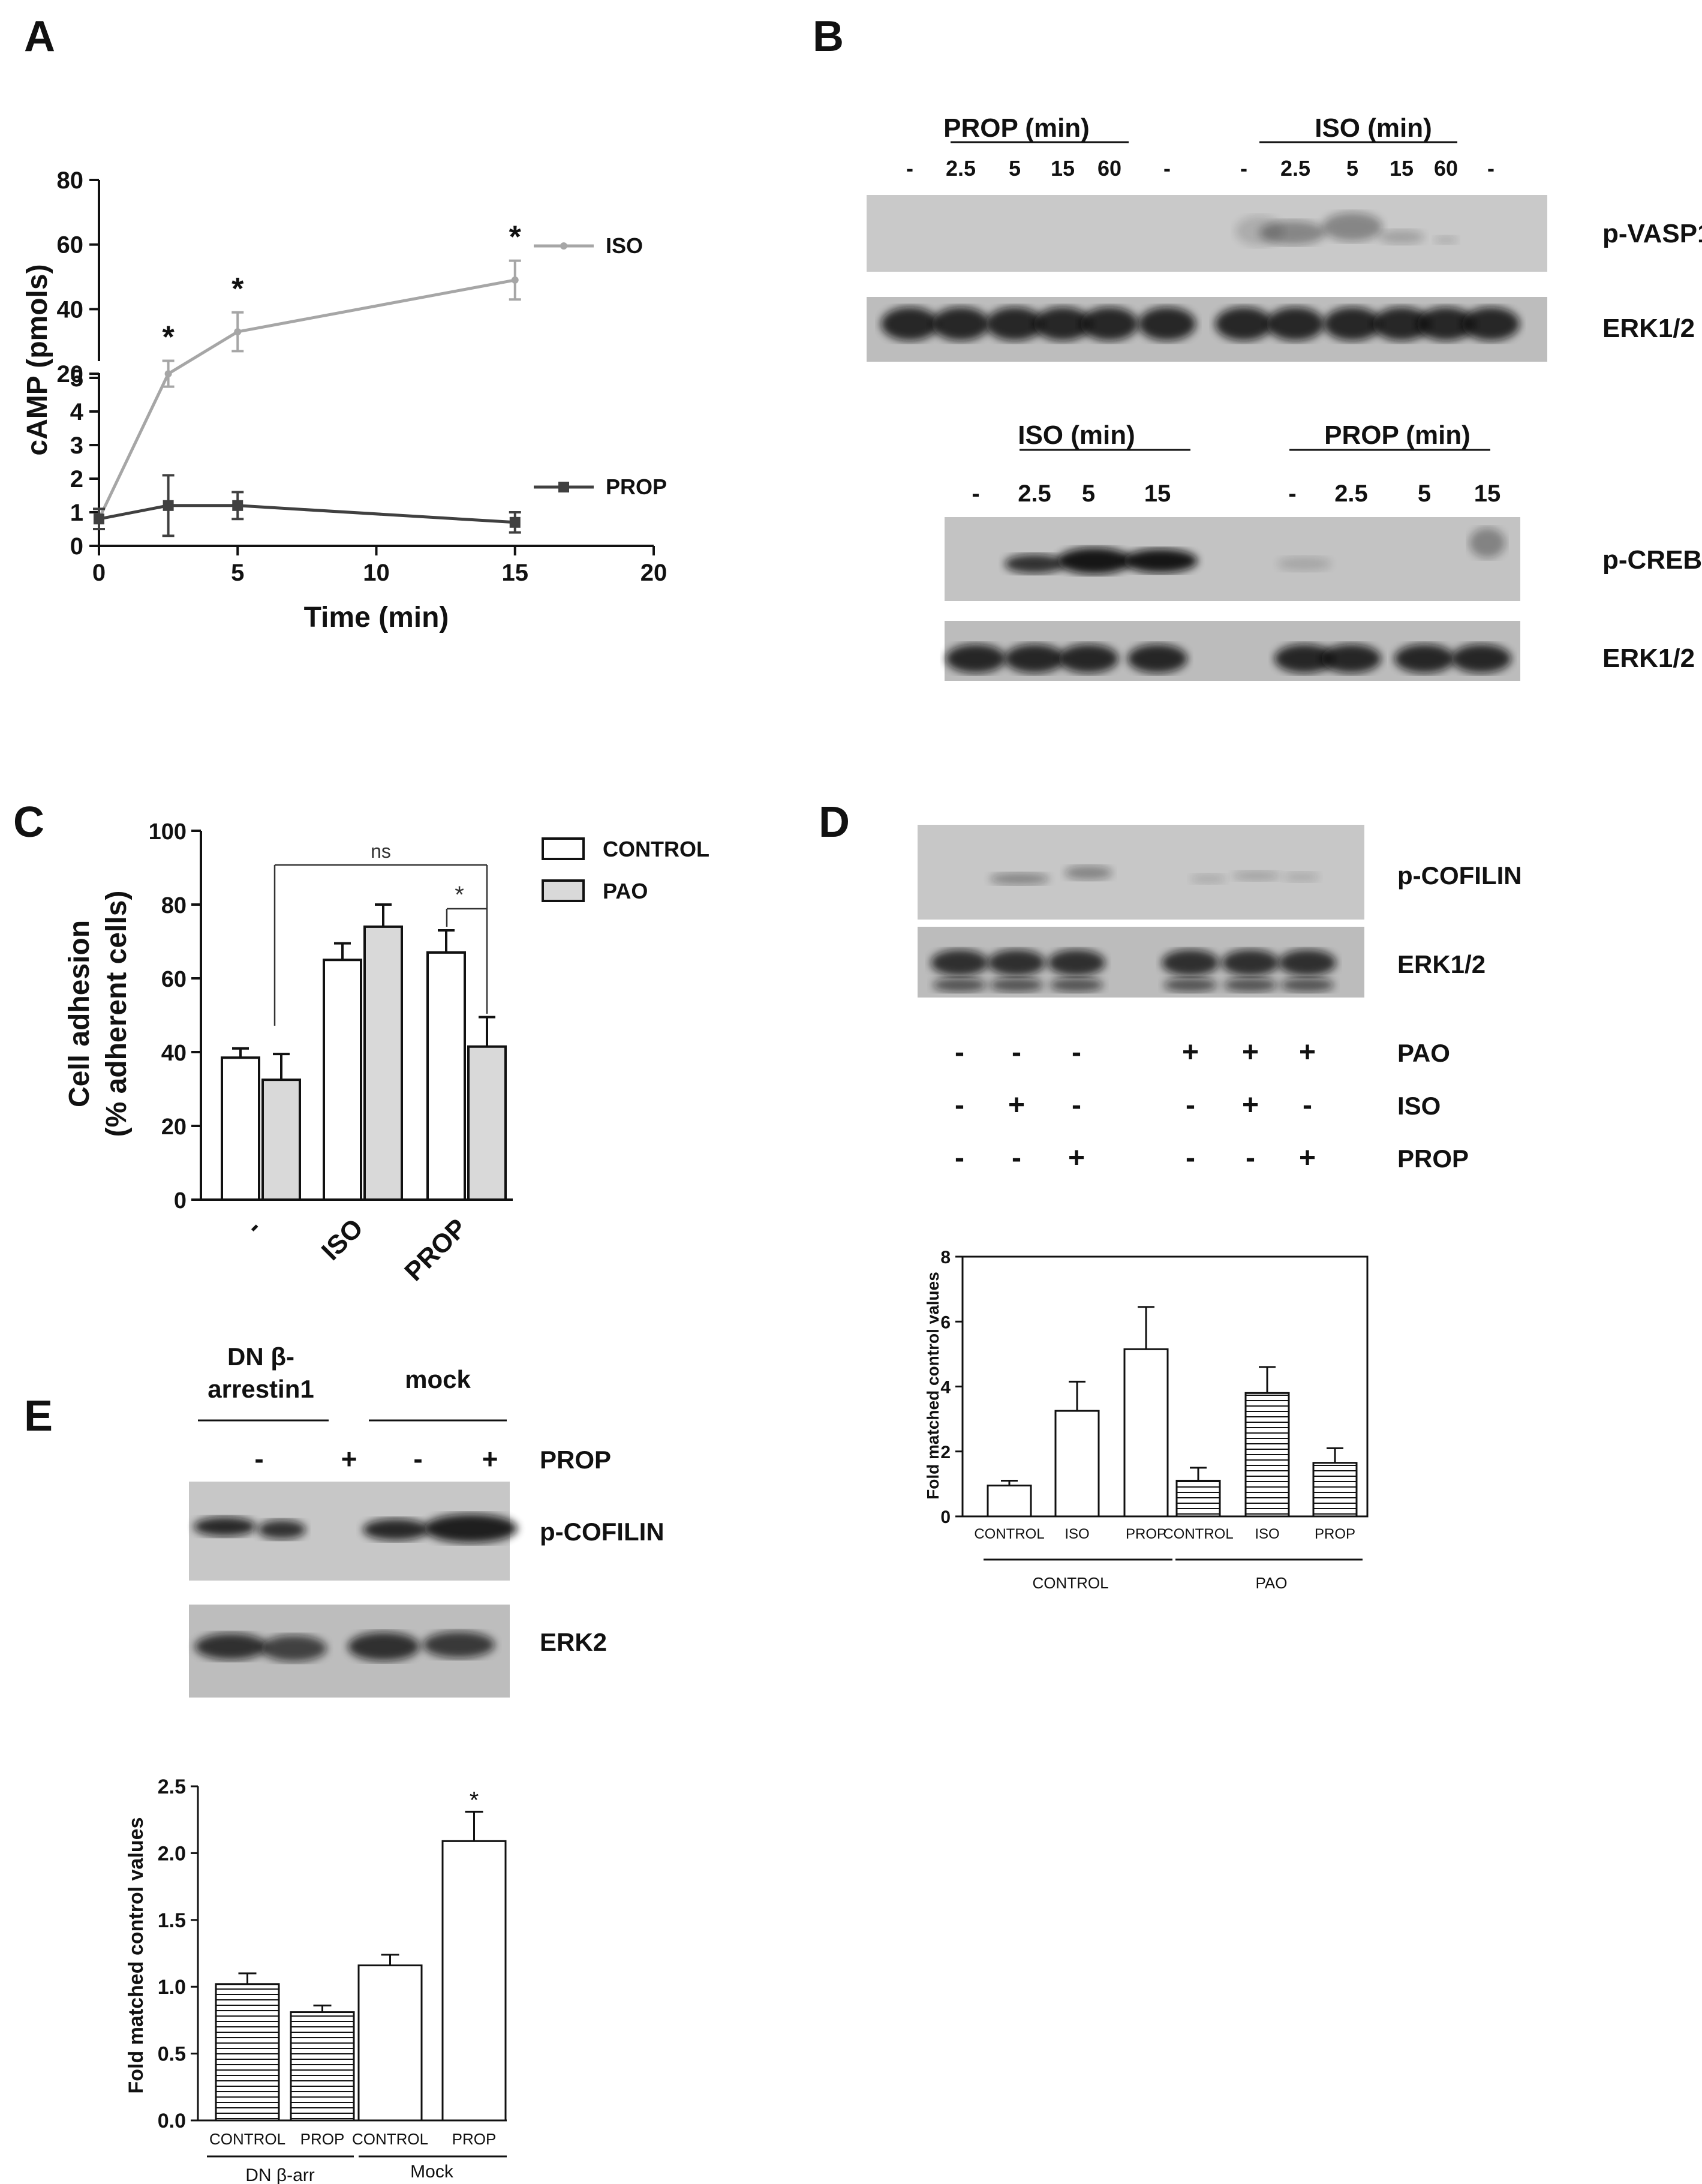 The width and height of the screenshot is (1702, 2184). Describe the element at coordinates (1160, 561) in the screenshot. I see `blot-pcreb-band` at that location.